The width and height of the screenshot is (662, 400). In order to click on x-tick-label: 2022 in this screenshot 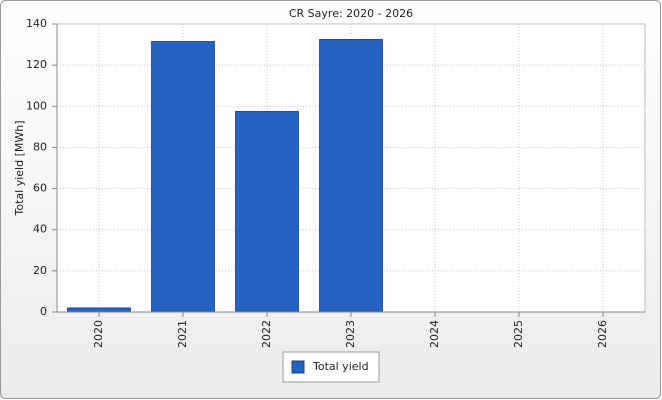, I will do `click(266, 334)`.